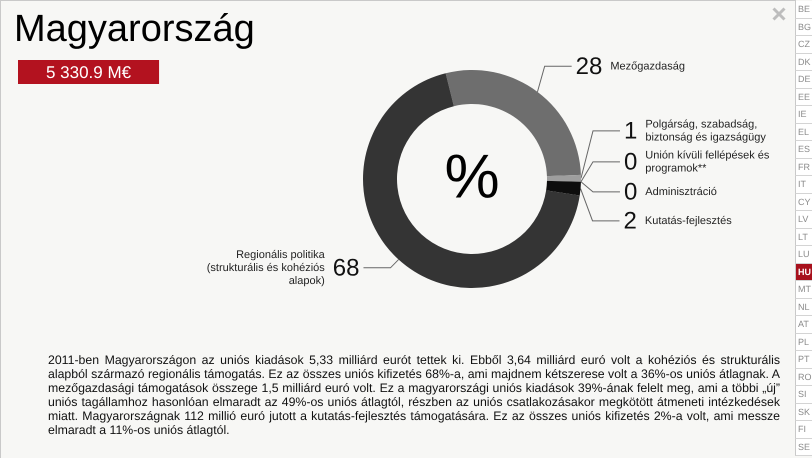 This screenshot has width=812, height=458. Describe the element at coordinates (803, 429) in the screenshot. I see `text: FI` at that location.